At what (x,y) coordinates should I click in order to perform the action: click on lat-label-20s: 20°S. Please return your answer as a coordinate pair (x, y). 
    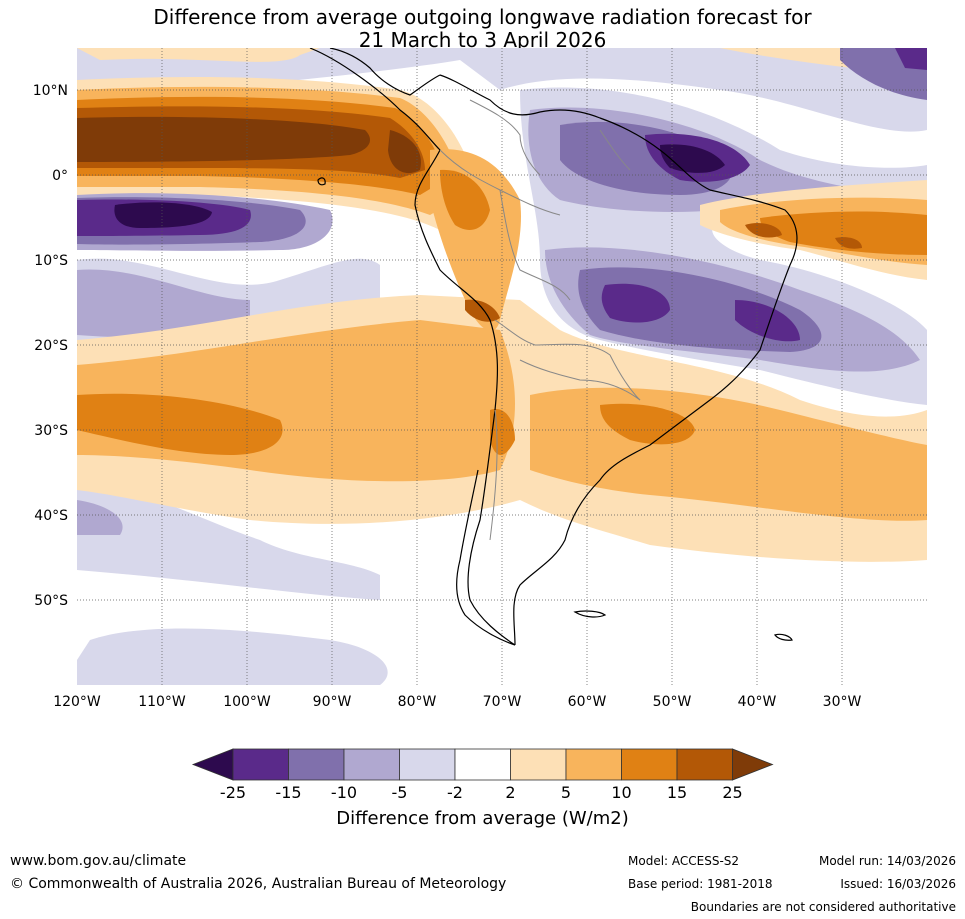
    Looking at the image, I should click on (51, 346).